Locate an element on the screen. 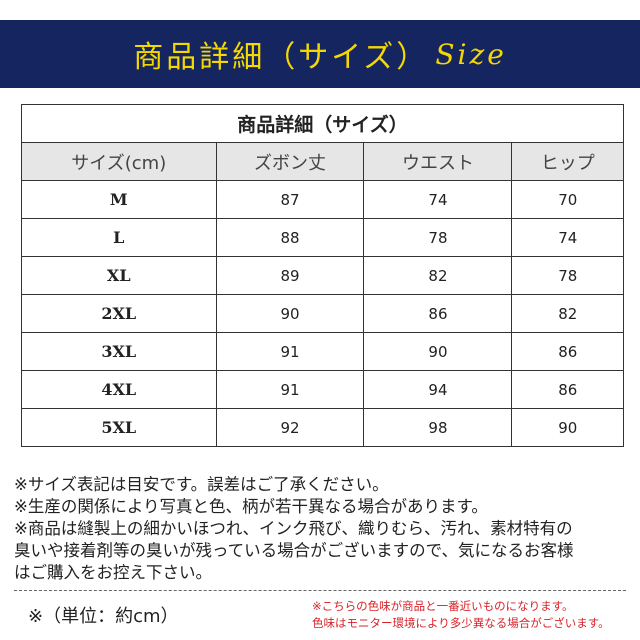 The height and width of the screenshot is (640, 640). unit-note: ※（単位：約cm） is located at coordinates (103, 616).